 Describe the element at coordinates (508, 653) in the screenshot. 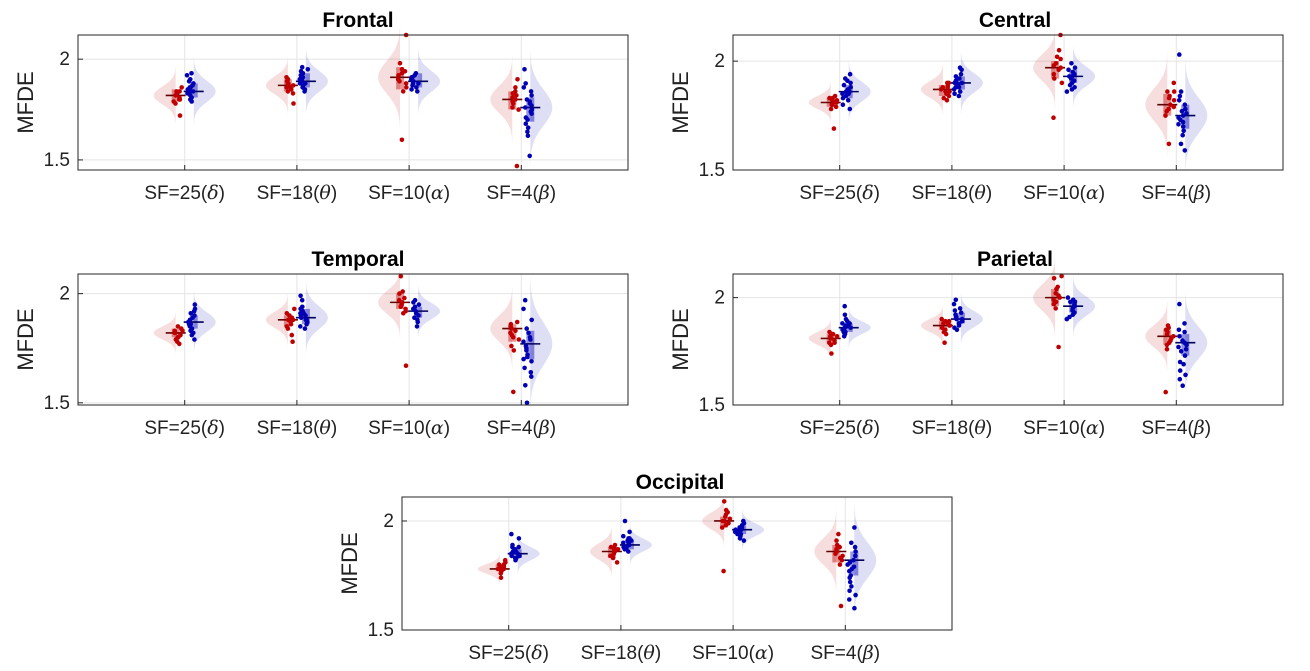

I see `x-tick-label: SF=25(δ)` at that location.